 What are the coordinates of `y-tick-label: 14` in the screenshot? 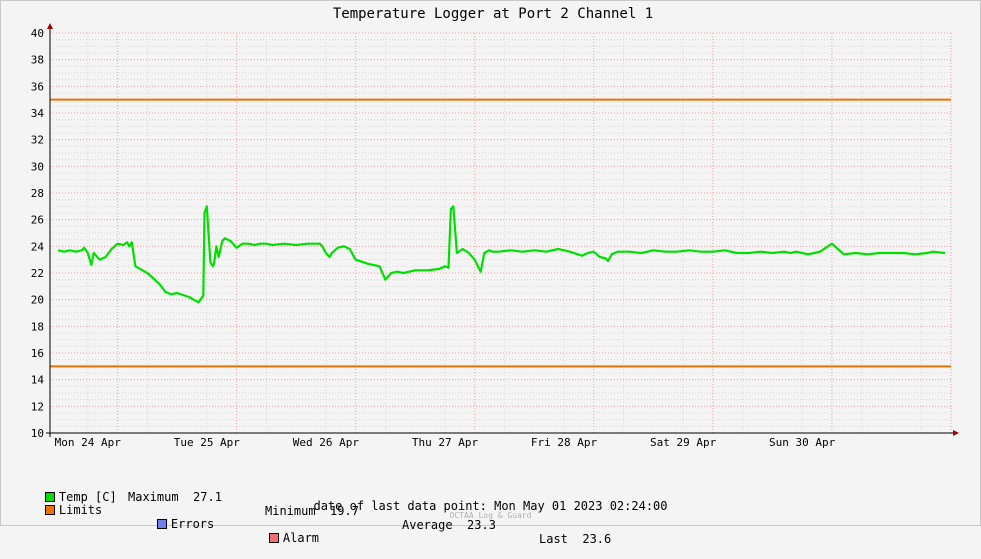 It's located at (38, 380).